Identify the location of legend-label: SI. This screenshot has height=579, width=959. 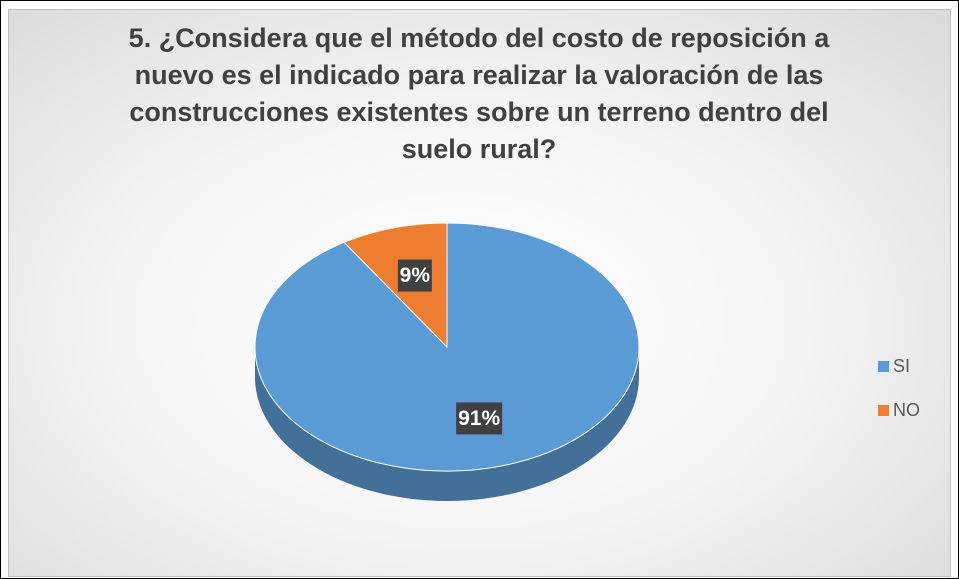
(901, 366).